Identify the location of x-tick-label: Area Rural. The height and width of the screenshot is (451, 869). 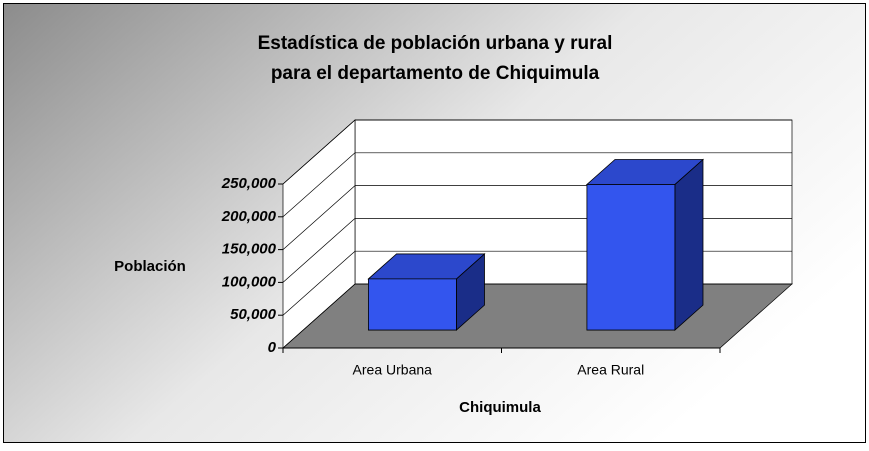
(610, 370).